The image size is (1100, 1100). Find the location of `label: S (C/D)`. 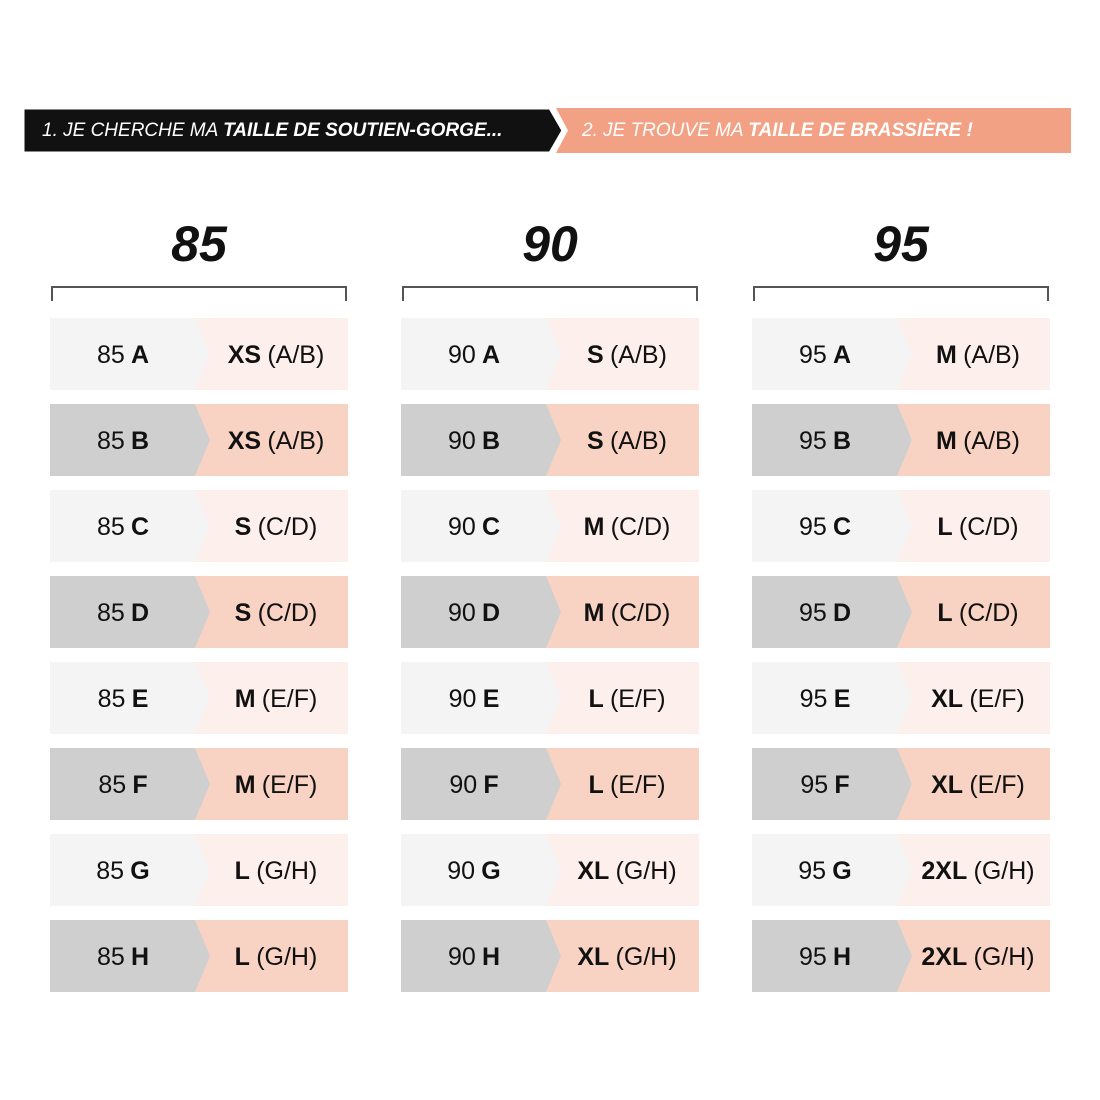

label: S (C/D) is located at coordinates (276, 527).